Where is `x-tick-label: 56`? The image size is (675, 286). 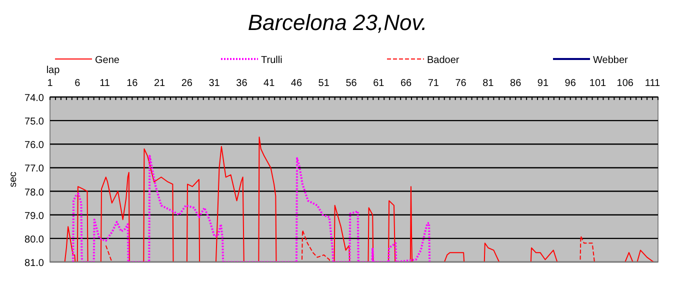 x-tick-label: 56 is located at coordinates (352, 83).